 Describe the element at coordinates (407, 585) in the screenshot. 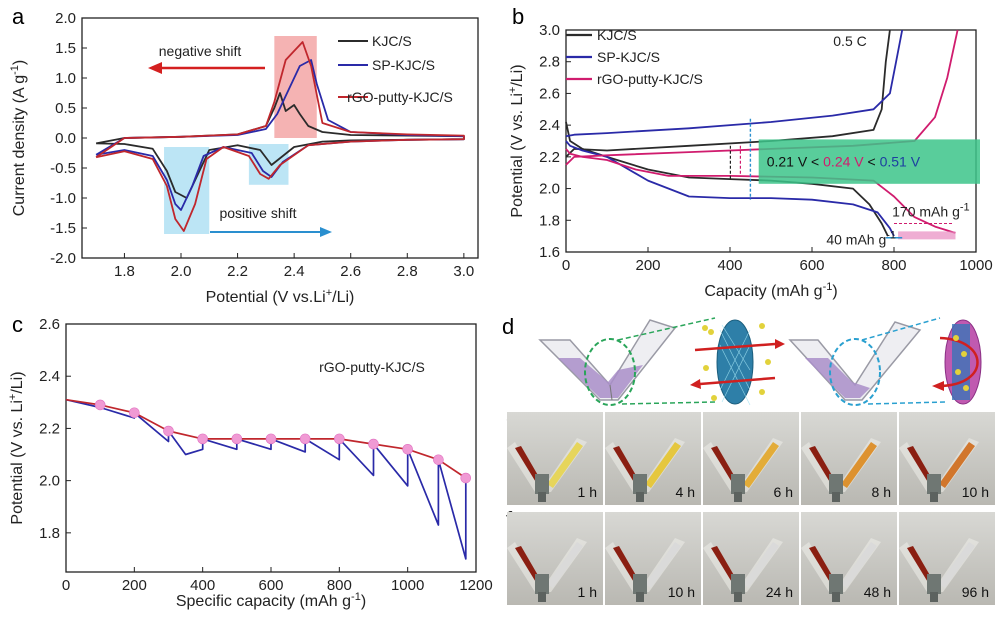

I see `panel-c-x-tick-label: 1000` at that location.